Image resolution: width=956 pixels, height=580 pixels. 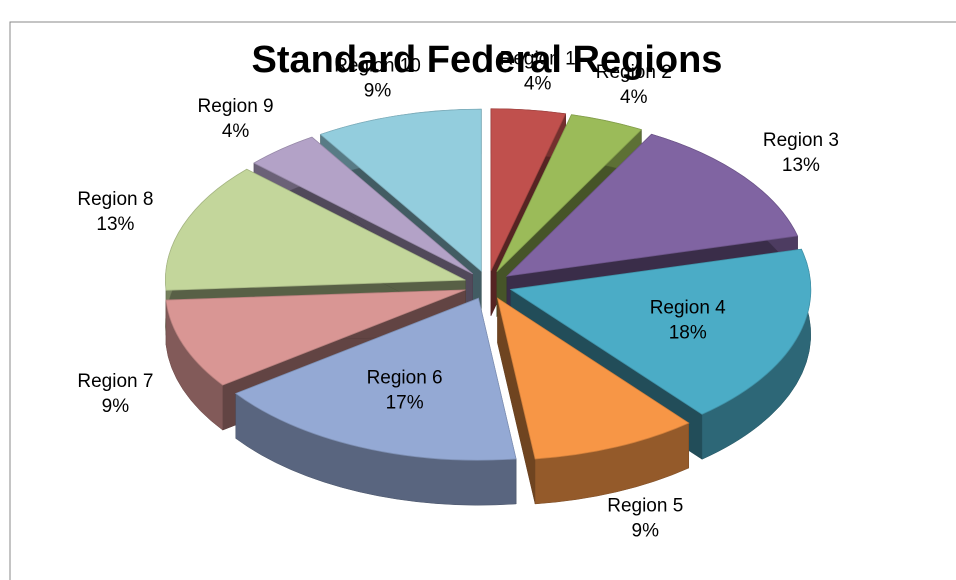 What do you see at coordinates (115, 381) in the screenshot?
I see `data-label-name: Region 7` at bounding box center [115, 381].